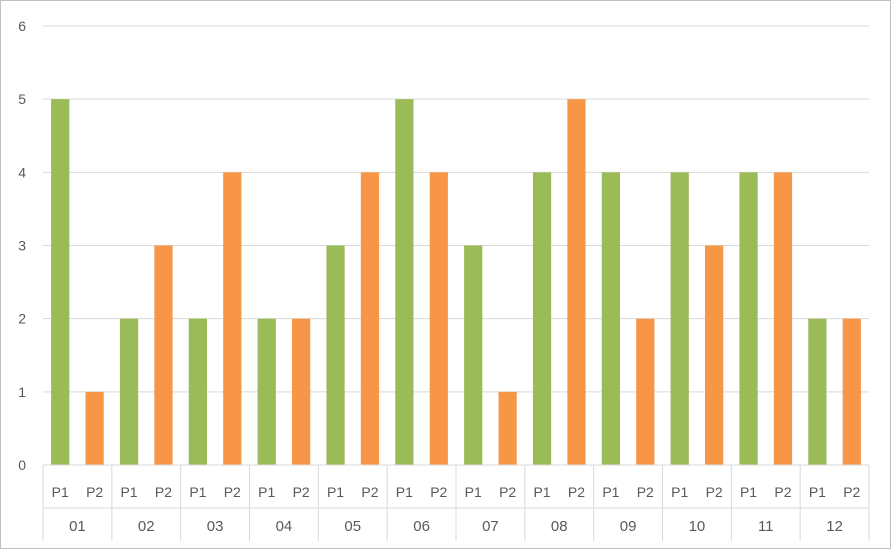 The width and height of the screenshot is (891, 550). What do you see at coordinates (438, 492) in the screenshot?
I see `x-sub-label-06-P2: P2` at bounding box center [438, 492].